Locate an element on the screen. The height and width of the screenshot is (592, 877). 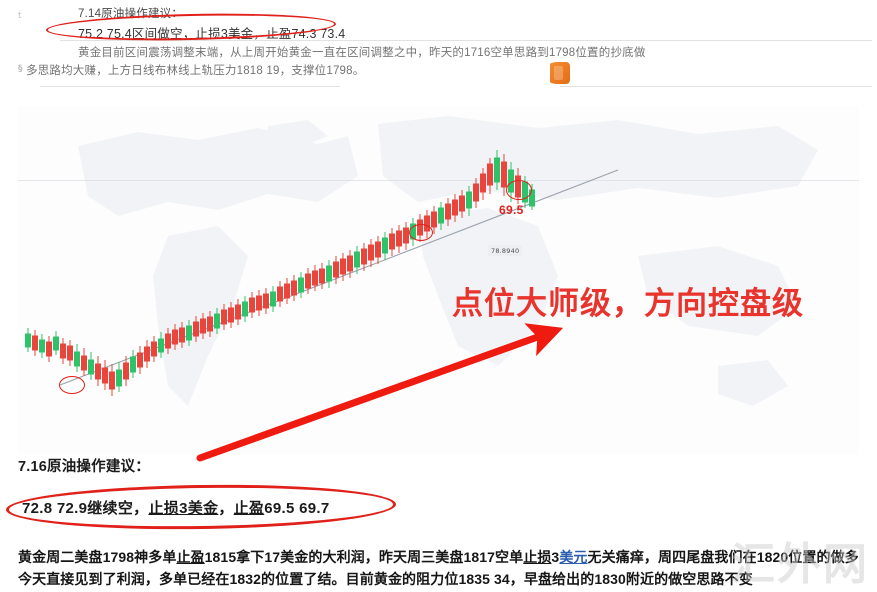
prev-advice-line: 75.2 75.4区间做空，止损3美金，止盈74.3 73.4 is located at coordinates (211, 32).